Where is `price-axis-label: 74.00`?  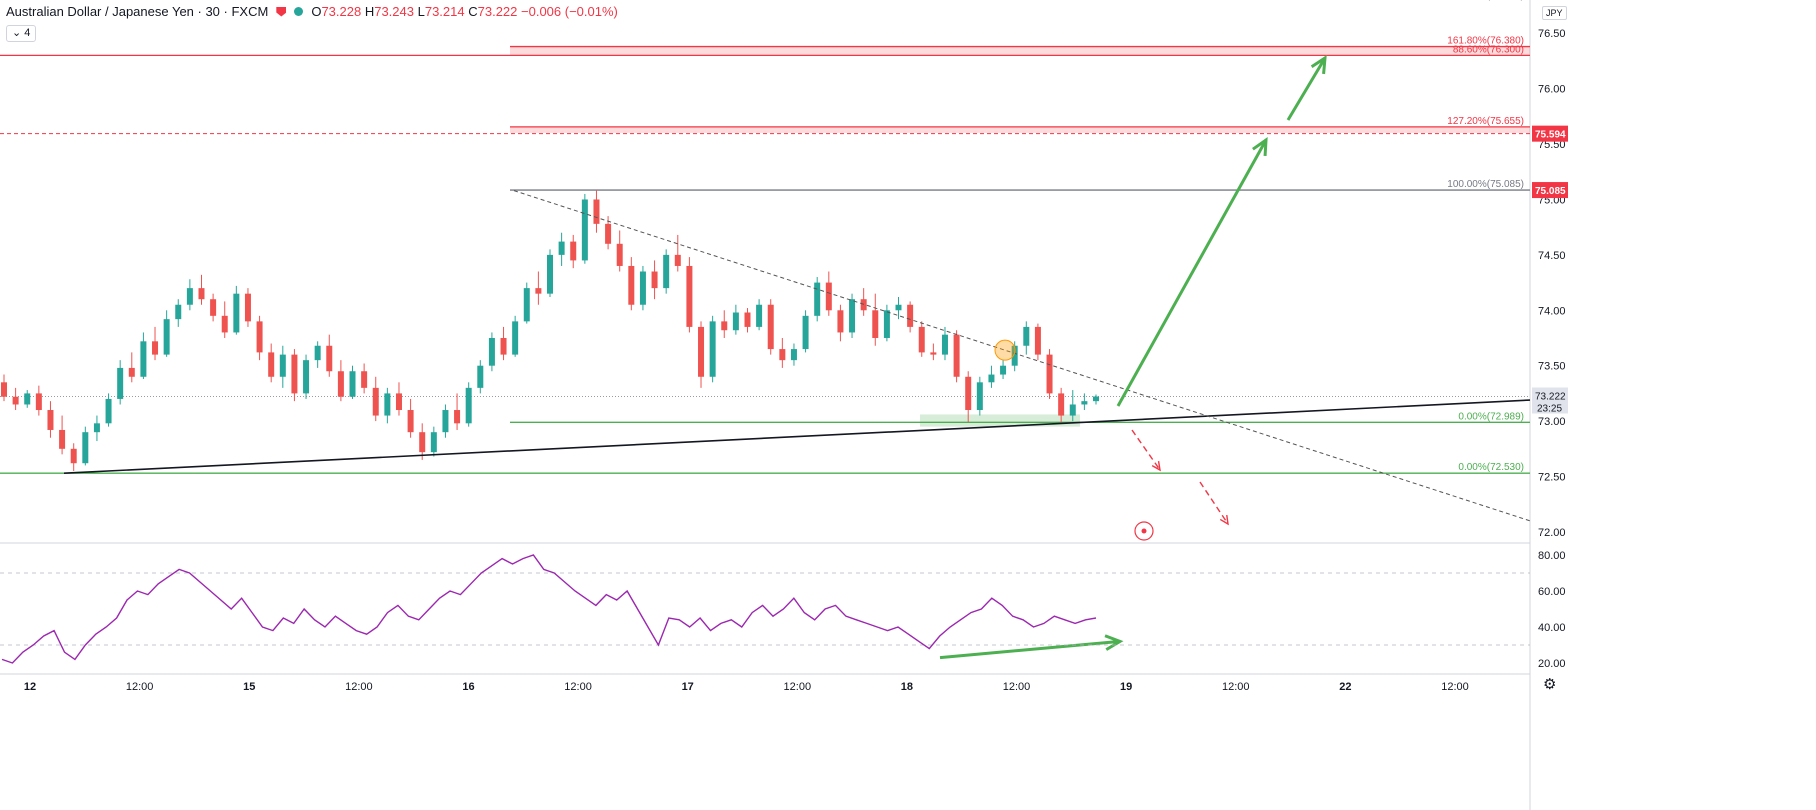
price-axis-label: 74.00 is located at coordinates (1552, 311).